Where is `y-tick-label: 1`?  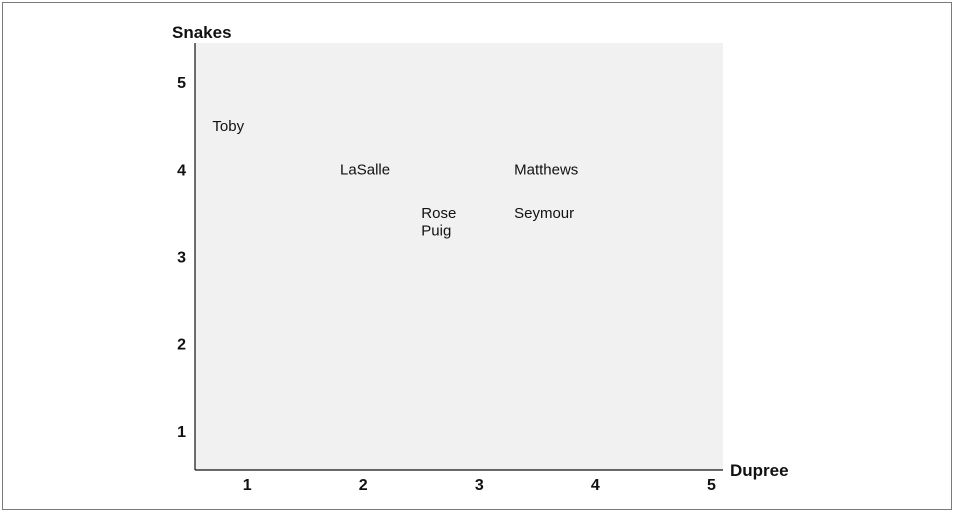
y-tick-label: 1 is located at coordinates (181, 432).